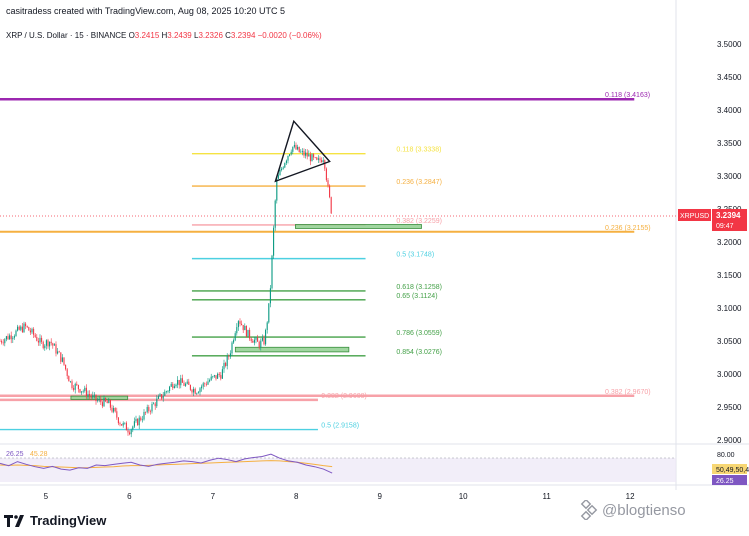  I want to click on ohlc-close: 3.2394, so click(243, 35).